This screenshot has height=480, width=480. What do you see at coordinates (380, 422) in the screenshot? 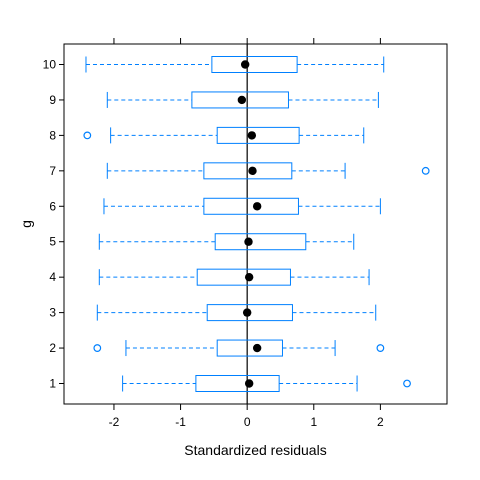
I see `x-tick-label: 2` at bounding box center [380, 422].